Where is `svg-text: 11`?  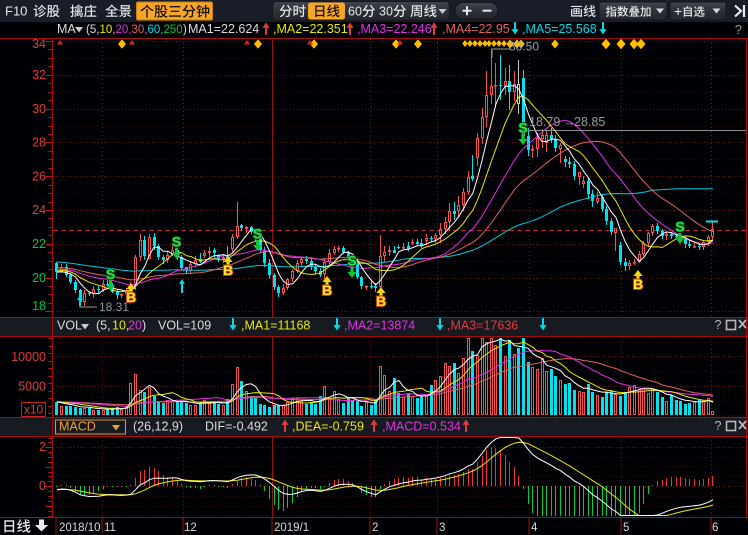
svg-text: 11 is located at coordinates (110, 528).